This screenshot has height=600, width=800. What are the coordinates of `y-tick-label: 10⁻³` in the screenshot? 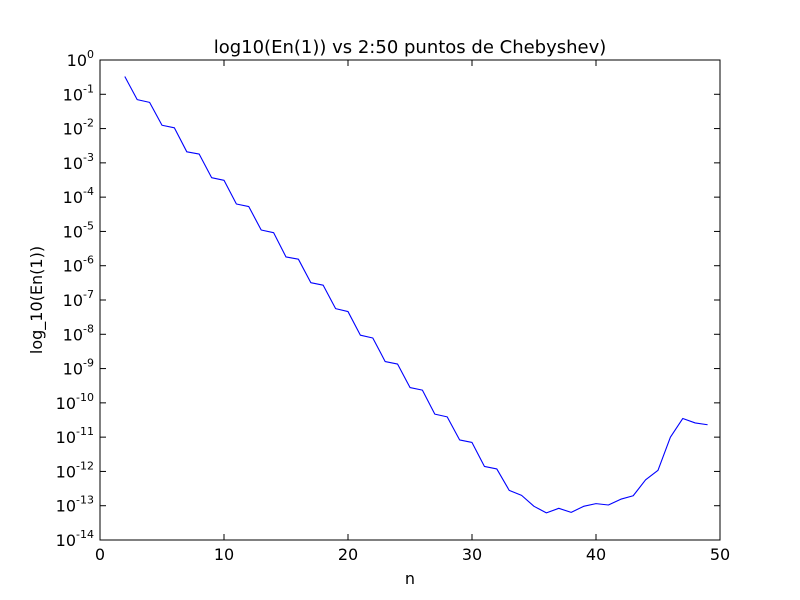 It's located at (78, 162).